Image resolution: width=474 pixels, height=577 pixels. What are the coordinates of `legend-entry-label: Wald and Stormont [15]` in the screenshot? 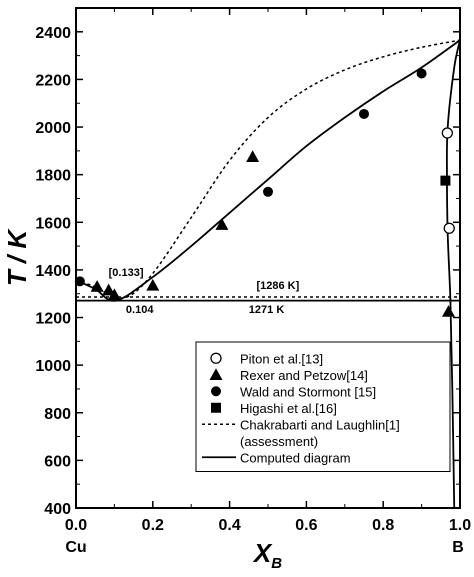 It's located at (308, 391).